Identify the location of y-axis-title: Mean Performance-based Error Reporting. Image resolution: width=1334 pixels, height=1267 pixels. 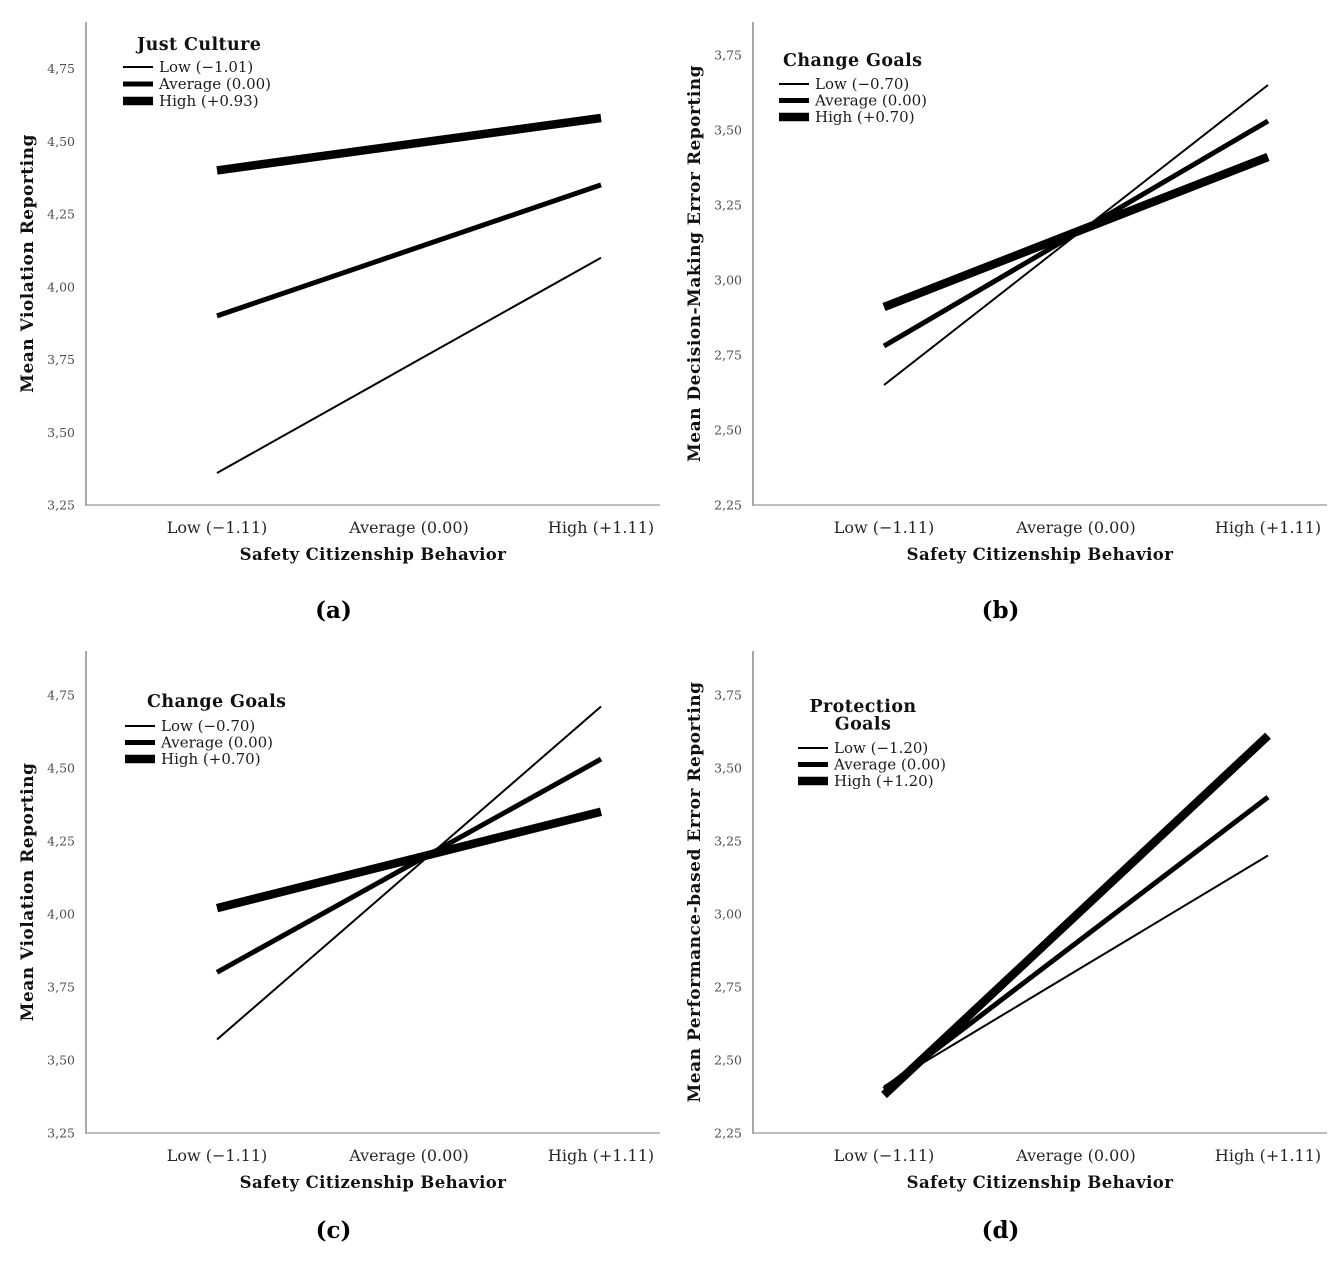
(695, 891).